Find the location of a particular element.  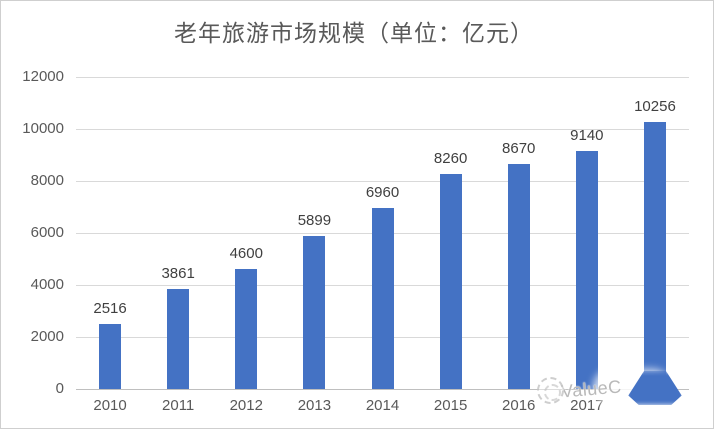

bar-value-label: 4600 is located at coordinates (246, 253).